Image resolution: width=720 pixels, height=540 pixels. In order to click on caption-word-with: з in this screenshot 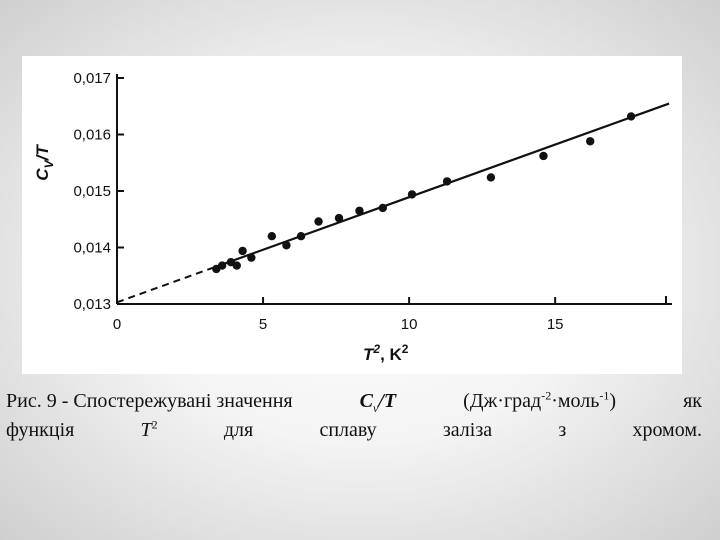, I will do `click(562, 429)`.